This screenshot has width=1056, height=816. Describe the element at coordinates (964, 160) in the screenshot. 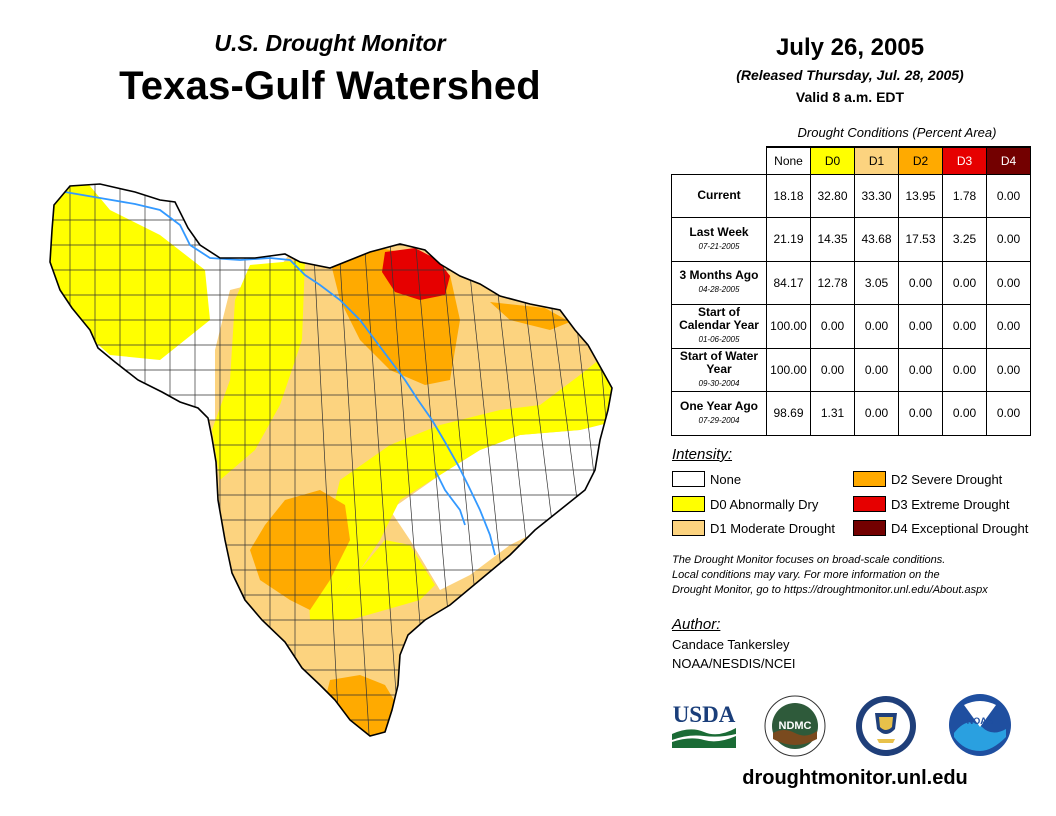

I see `col-header-d3: D3` at that location.